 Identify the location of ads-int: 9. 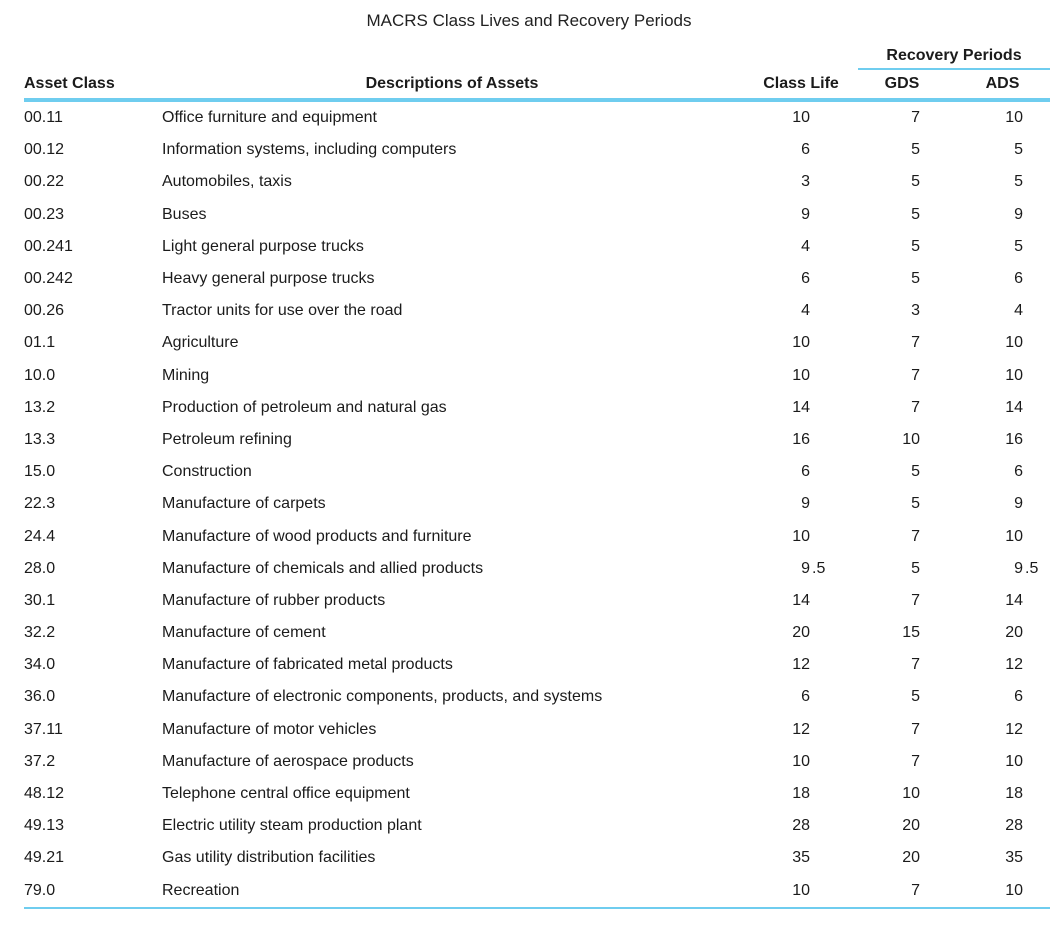
(1018, 214).